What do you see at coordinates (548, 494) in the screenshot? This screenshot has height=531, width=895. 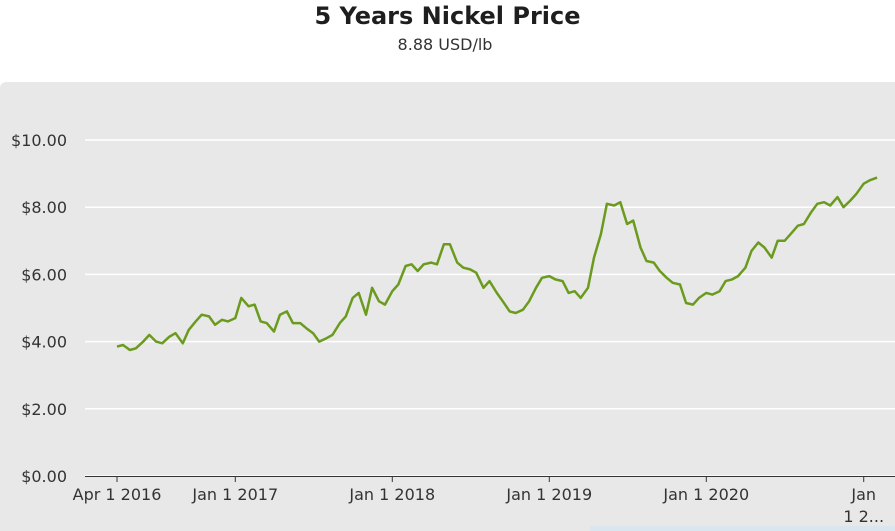 I see `x-tick-label: Jan 1 2019` at bounding box center [548, 494].